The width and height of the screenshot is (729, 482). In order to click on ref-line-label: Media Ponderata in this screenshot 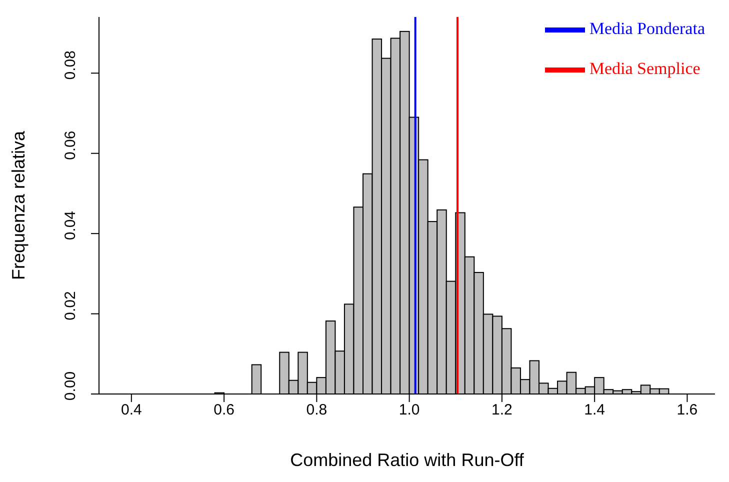, I will do `click(647, 28)`.